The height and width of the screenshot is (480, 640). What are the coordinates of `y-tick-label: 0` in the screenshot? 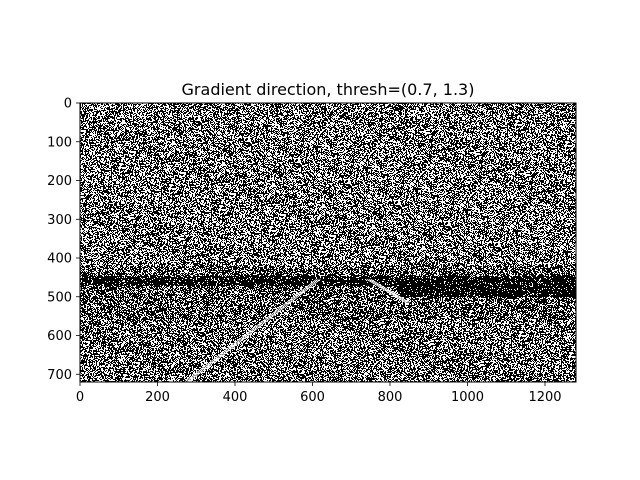 It's located at (68, 104).